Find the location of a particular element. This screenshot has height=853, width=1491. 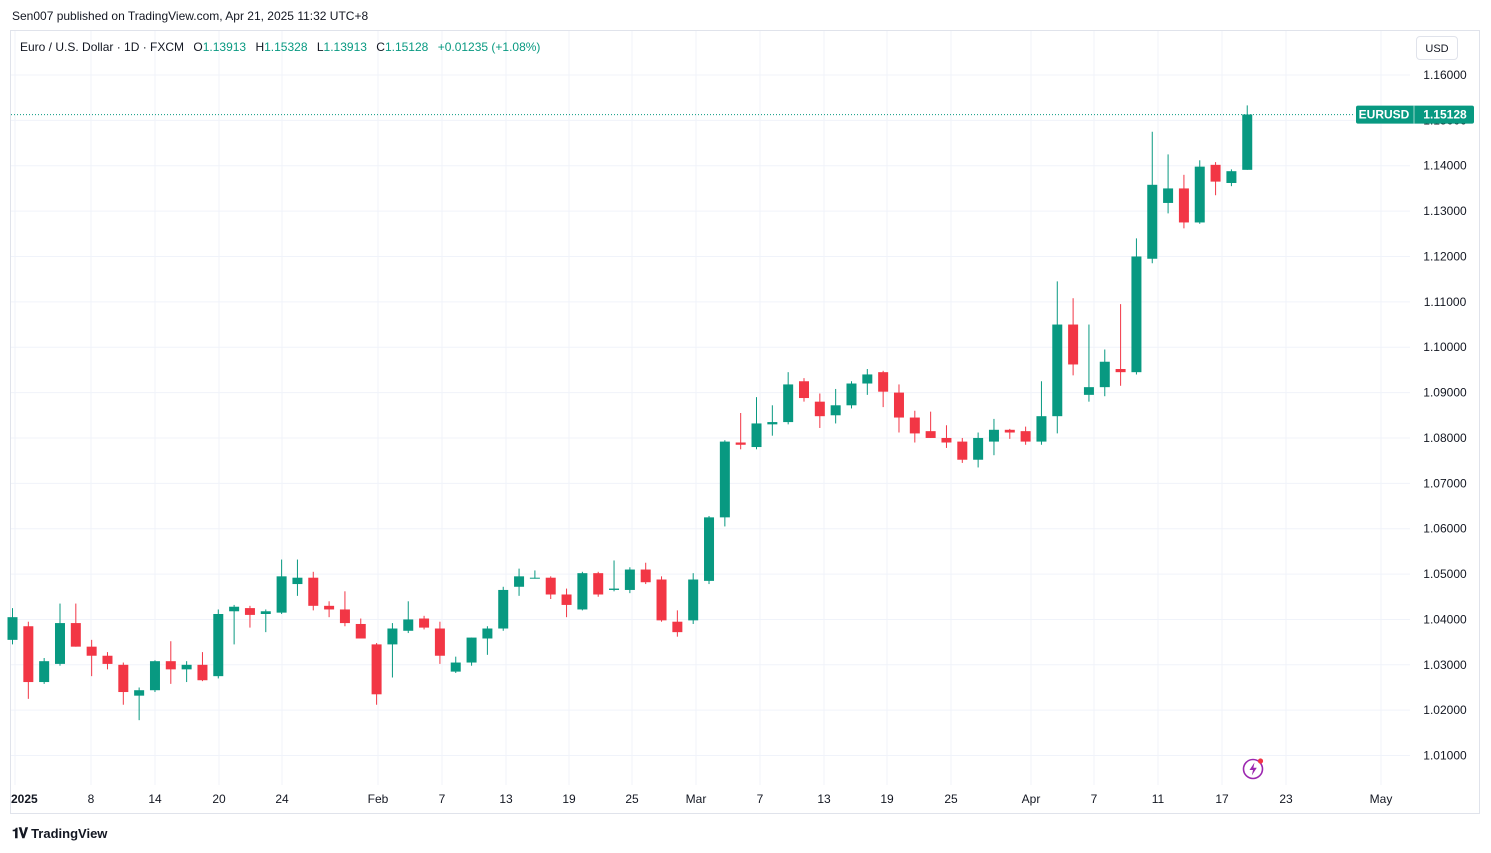

last-price-tag: EURUSD 1.15128 is located at coordinates (1415, 114).